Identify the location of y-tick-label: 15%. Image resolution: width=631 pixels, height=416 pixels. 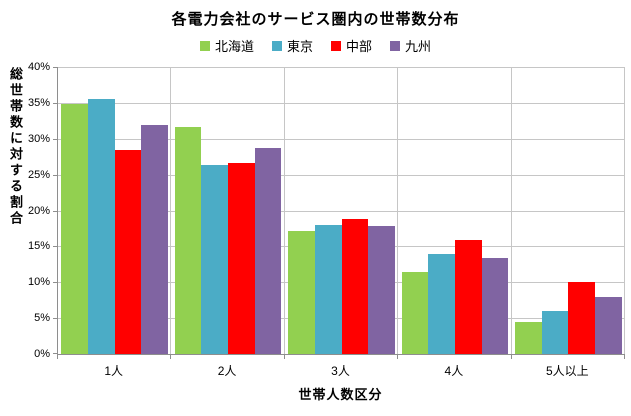
(38, 246).